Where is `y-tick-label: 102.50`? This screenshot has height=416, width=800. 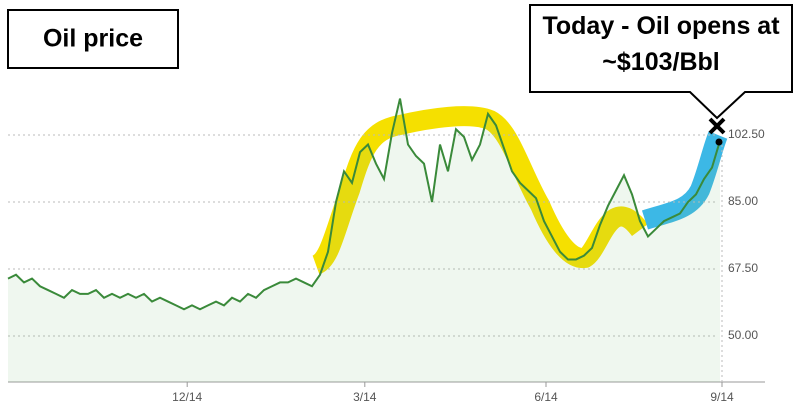
y-tick-label: 102.50 is located at coordinates (746, 134).